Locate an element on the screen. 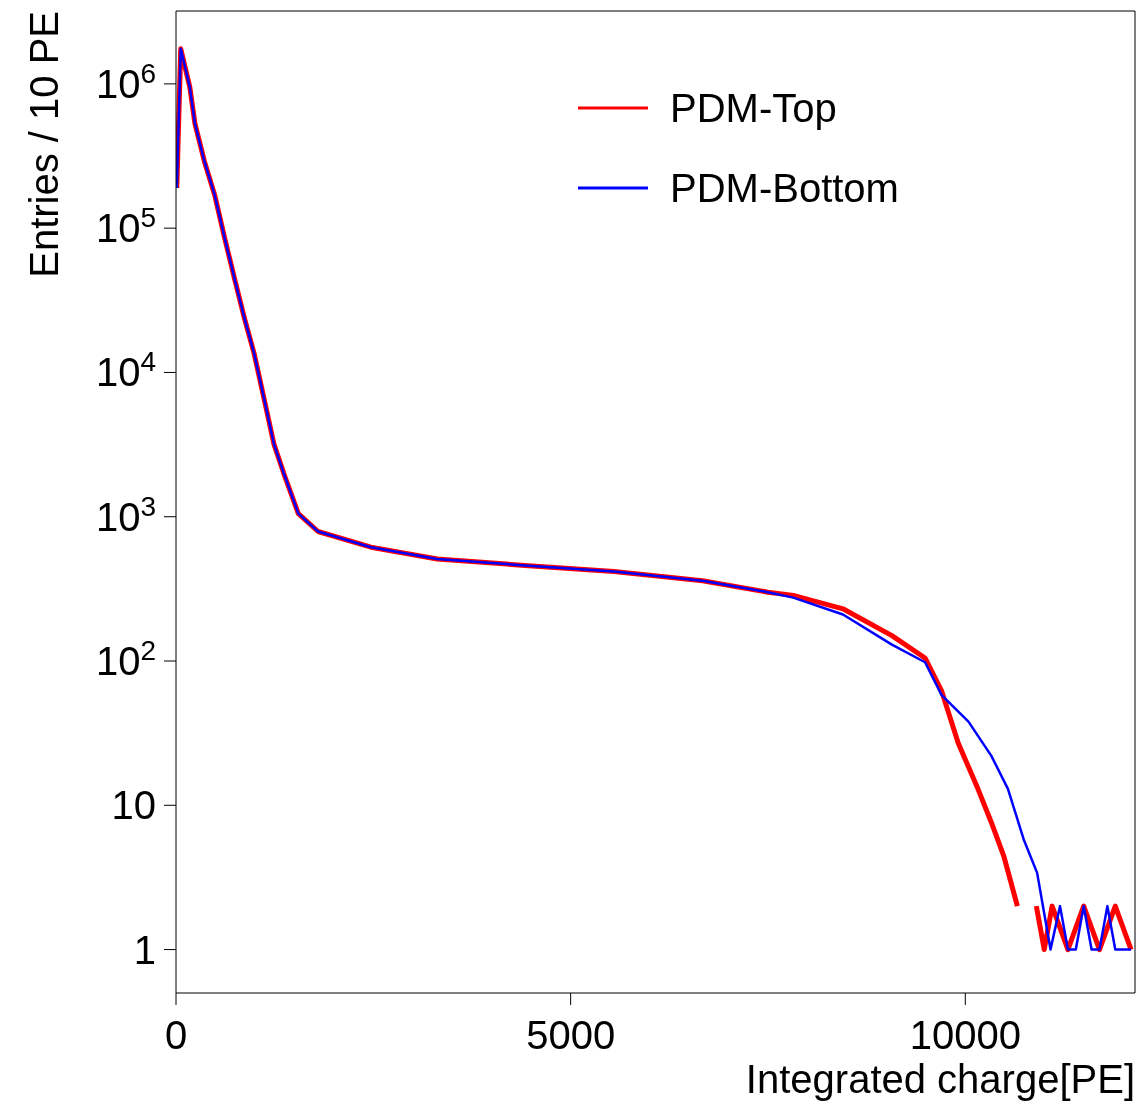 The image size is (1148, 1109). y-tick-label: 10 is located at coordinates (133, 805).